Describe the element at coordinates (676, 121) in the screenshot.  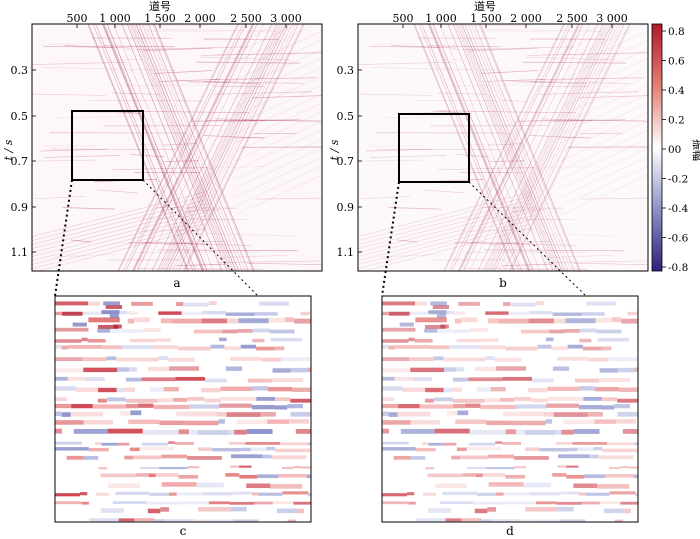
I see `colorbar-tick-label: 0.2` at that location.